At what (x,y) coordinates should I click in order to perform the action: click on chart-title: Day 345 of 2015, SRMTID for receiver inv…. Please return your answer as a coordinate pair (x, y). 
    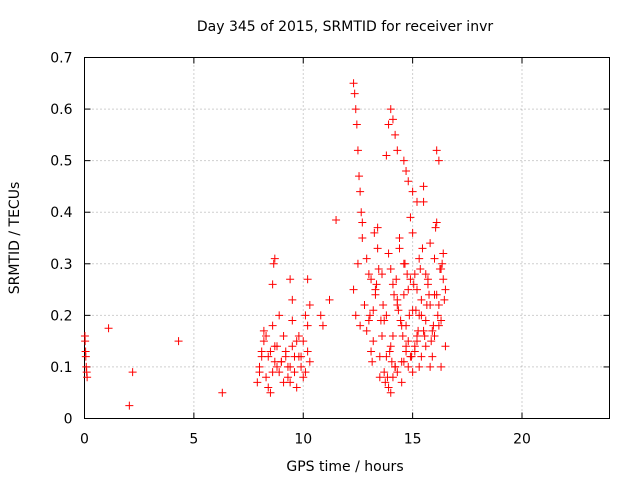
    Looking at the image, I should click on (345, 27).